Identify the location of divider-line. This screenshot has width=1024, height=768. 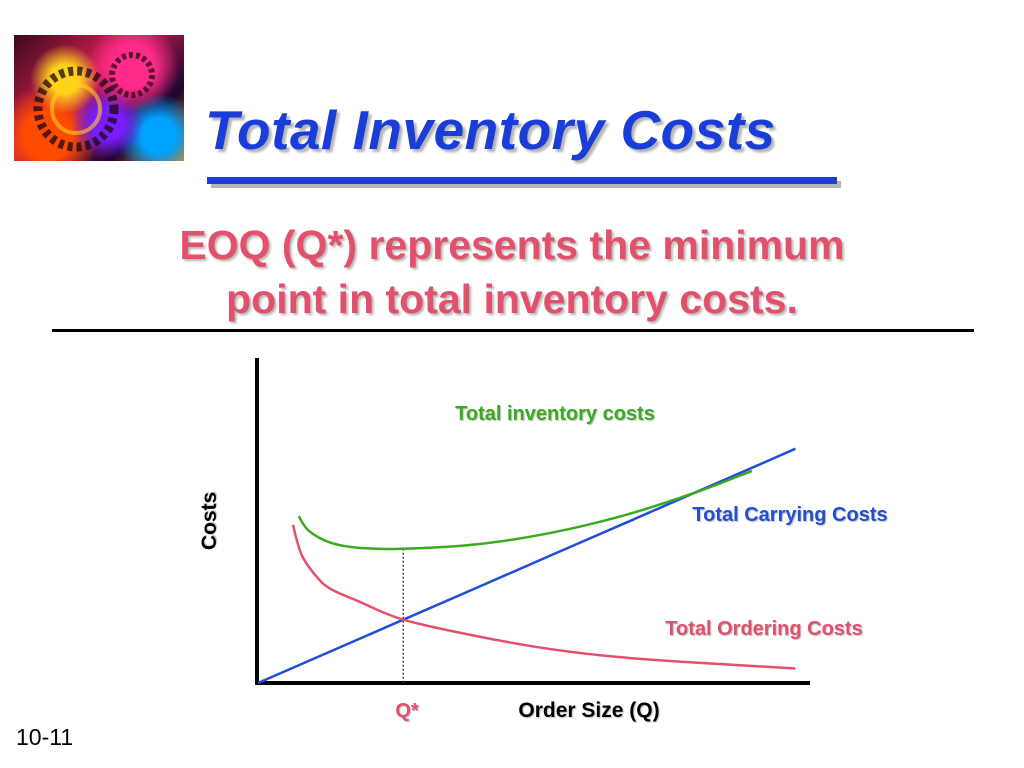
(513, 330).